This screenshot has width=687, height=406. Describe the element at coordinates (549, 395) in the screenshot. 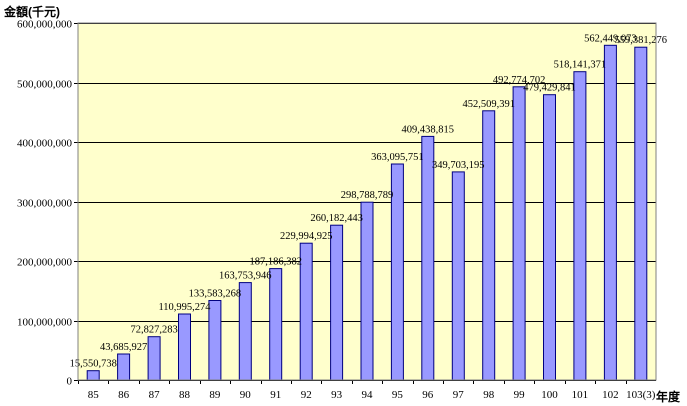

I see `x-tick-label: 100` at that location.